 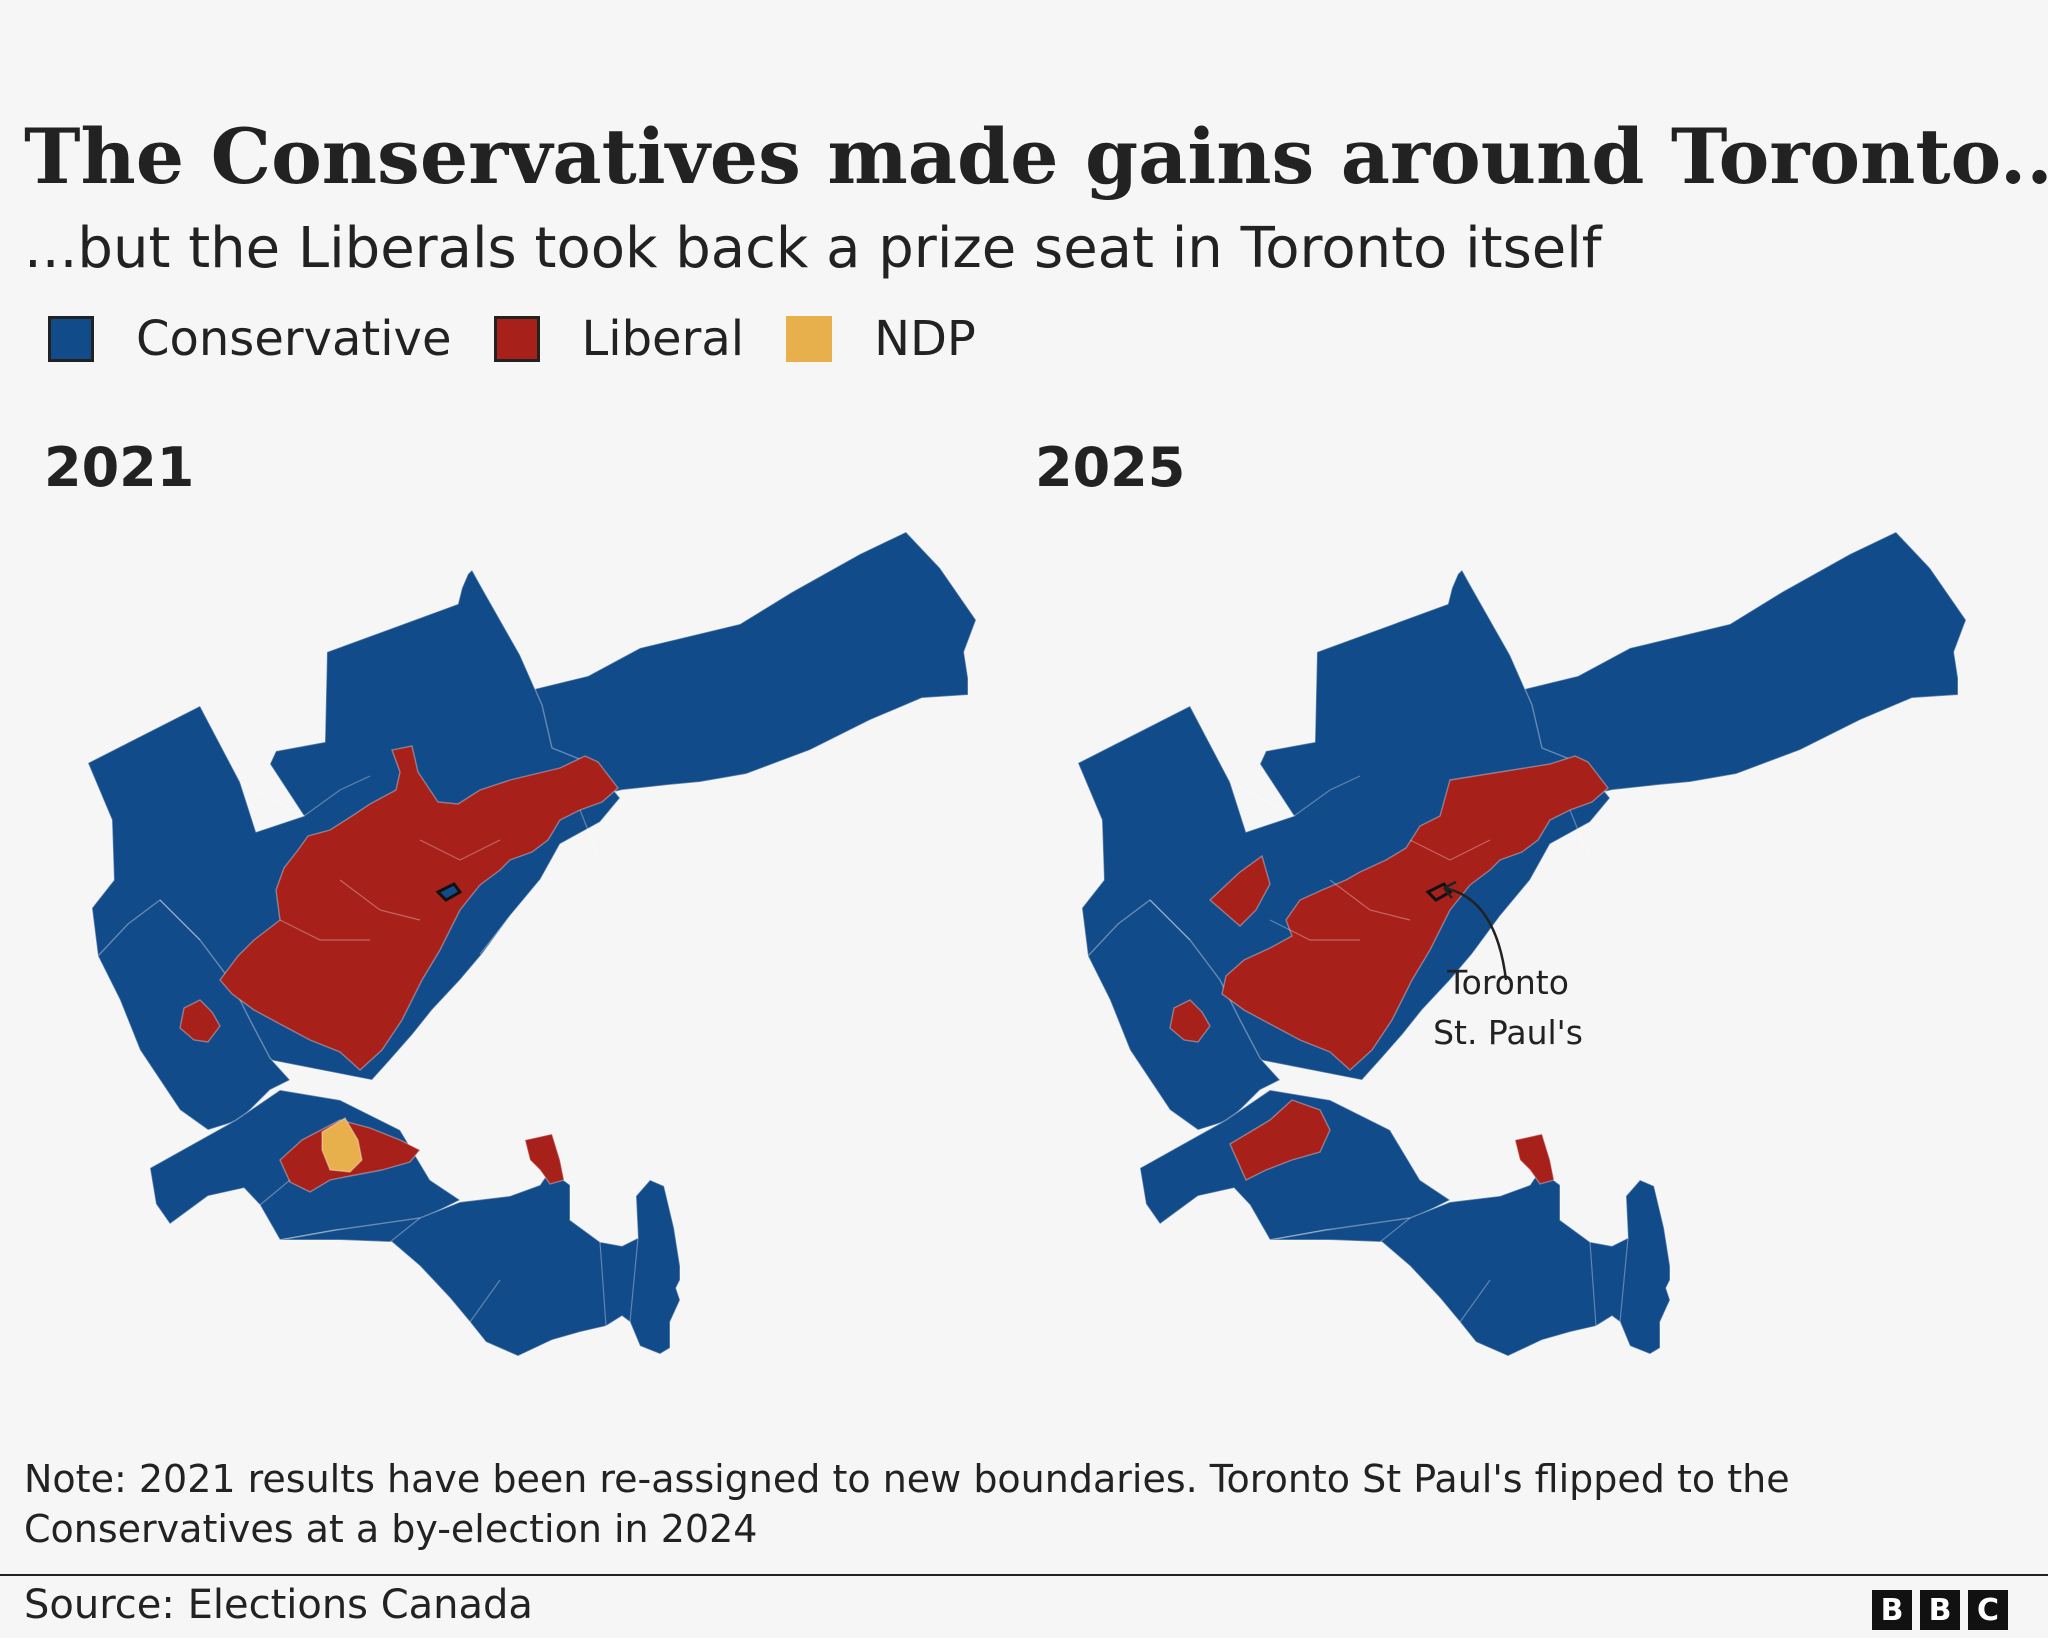 I want to click on bbc-logo-b1: B, so click(x=1892, y=1610).